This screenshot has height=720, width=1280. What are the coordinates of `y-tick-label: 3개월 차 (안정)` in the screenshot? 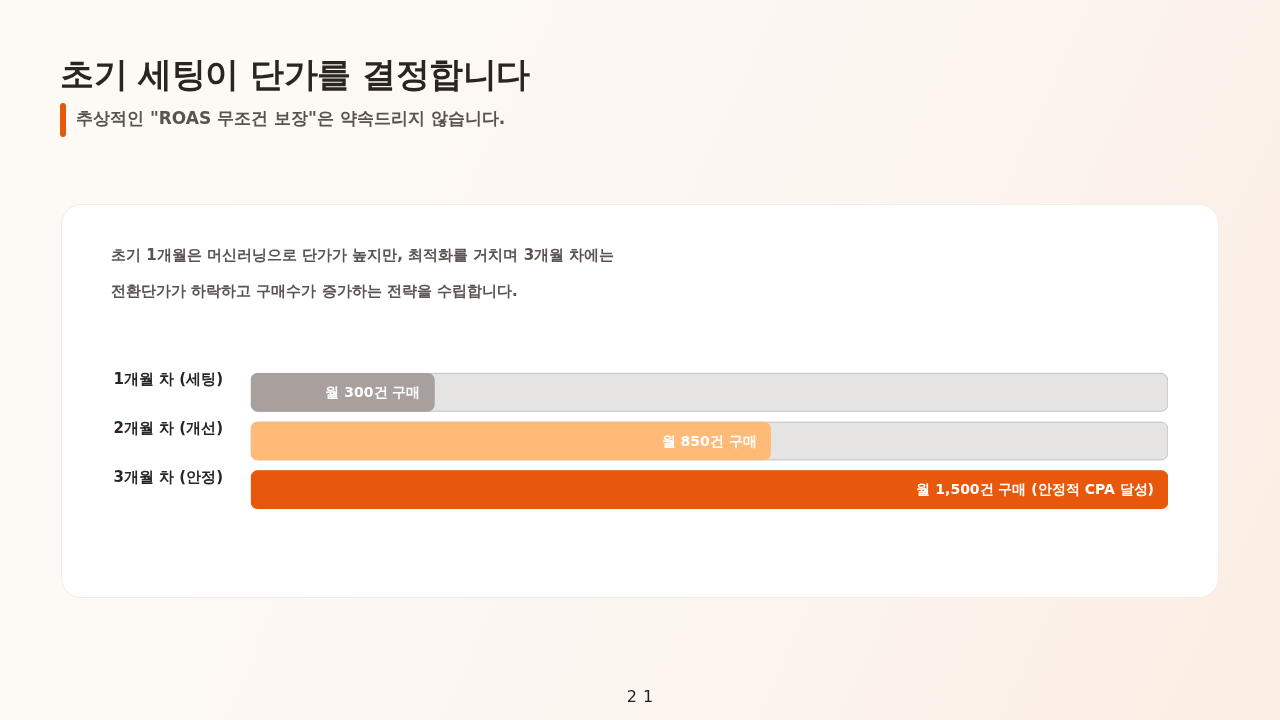 It's located at (168, 476).